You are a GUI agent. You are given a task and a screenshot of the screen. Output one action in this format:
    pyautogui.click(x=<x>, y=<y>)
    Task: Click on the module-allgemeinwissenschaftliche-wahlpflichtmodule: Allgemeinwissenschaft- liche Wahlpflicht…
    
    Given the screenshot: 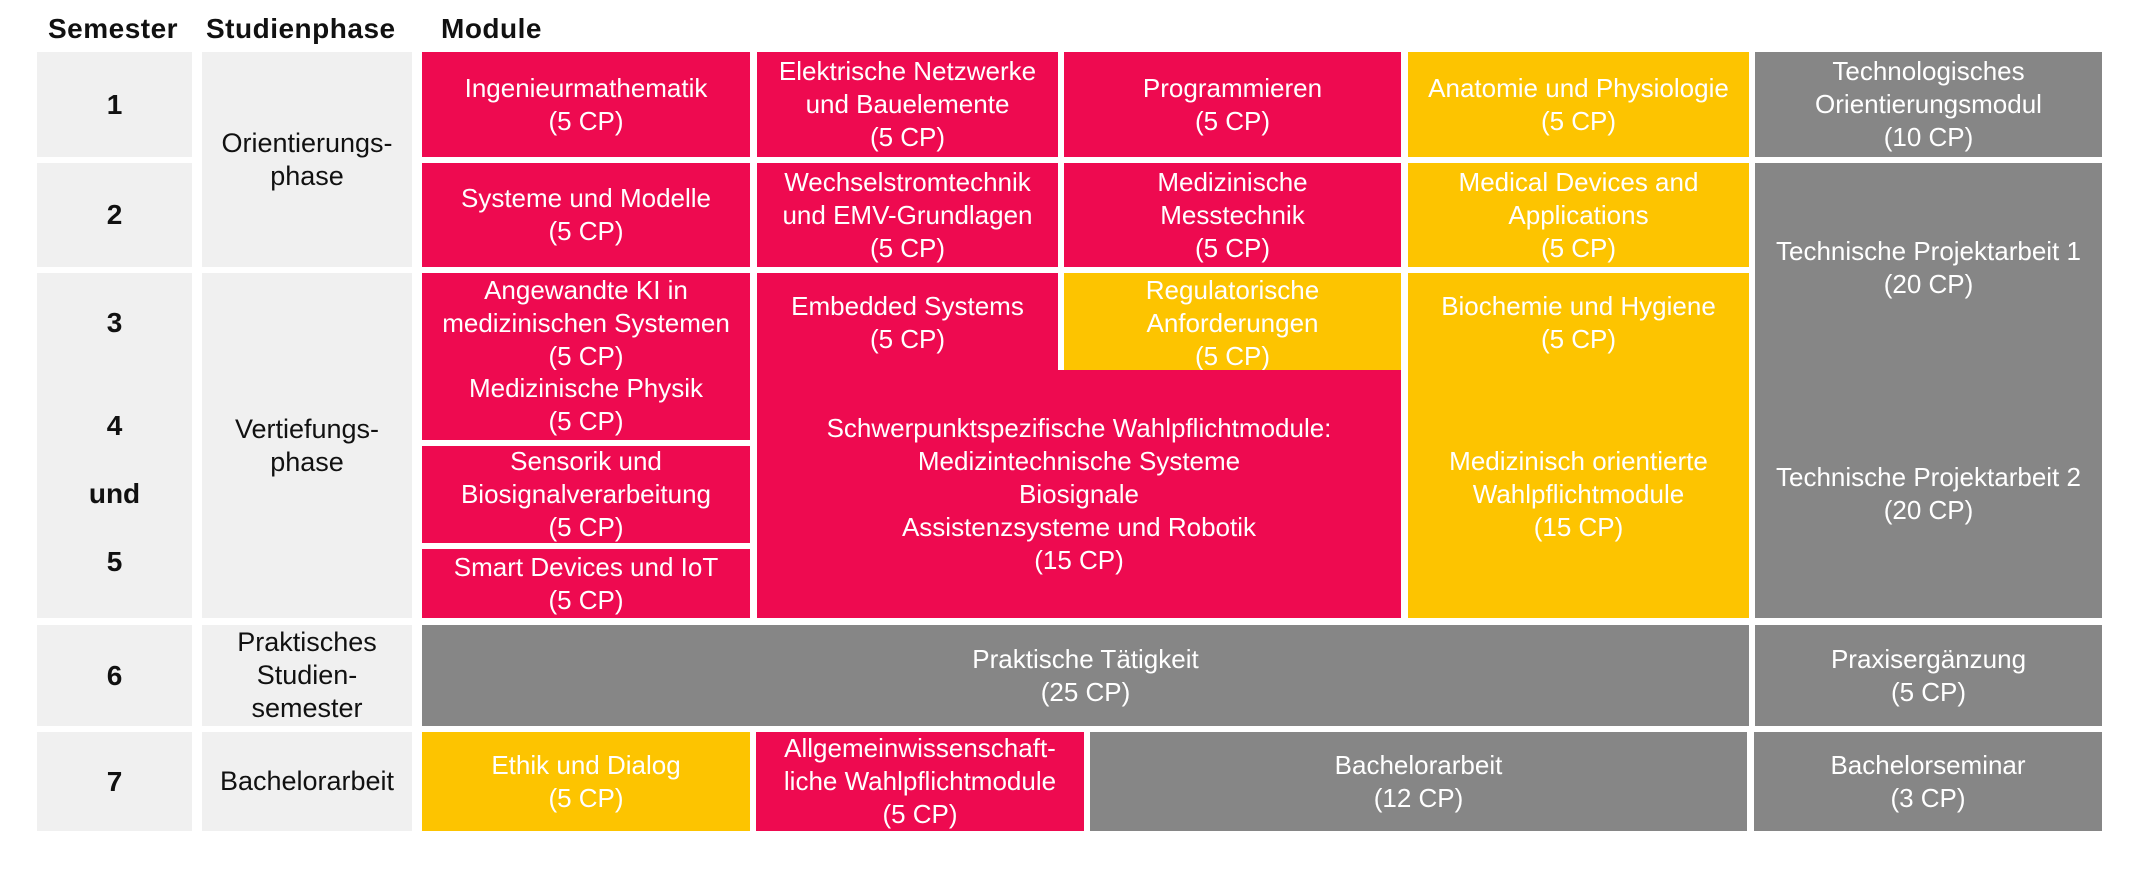 What is the action you would take?
    pyautogui.click(x=920, y=781)
    